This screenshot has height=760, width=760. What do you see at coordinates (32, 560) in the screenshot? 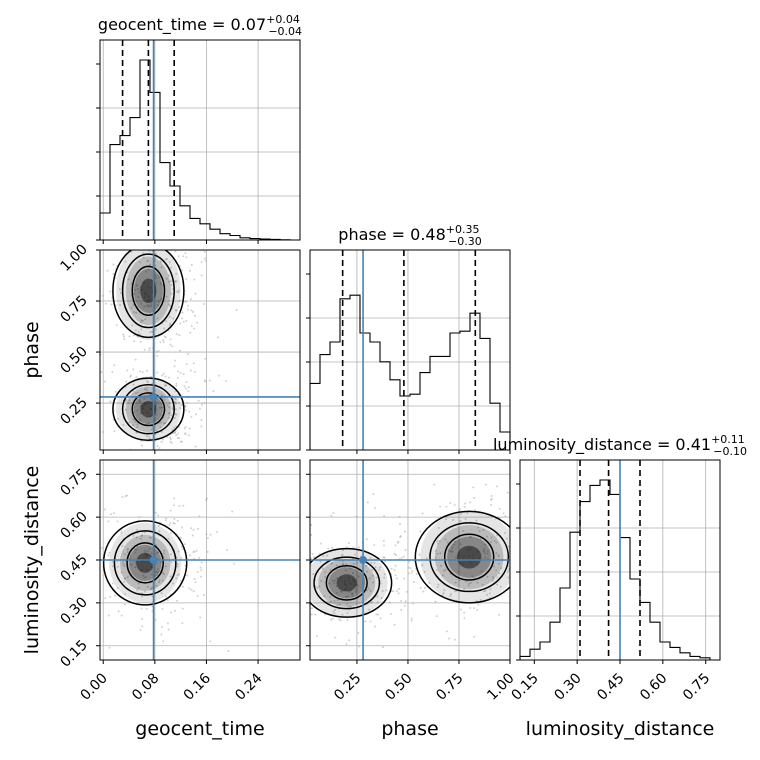
I see `y-axis-label-luminosity_distance: luminosity_distance` at bounding box center [32, 560].